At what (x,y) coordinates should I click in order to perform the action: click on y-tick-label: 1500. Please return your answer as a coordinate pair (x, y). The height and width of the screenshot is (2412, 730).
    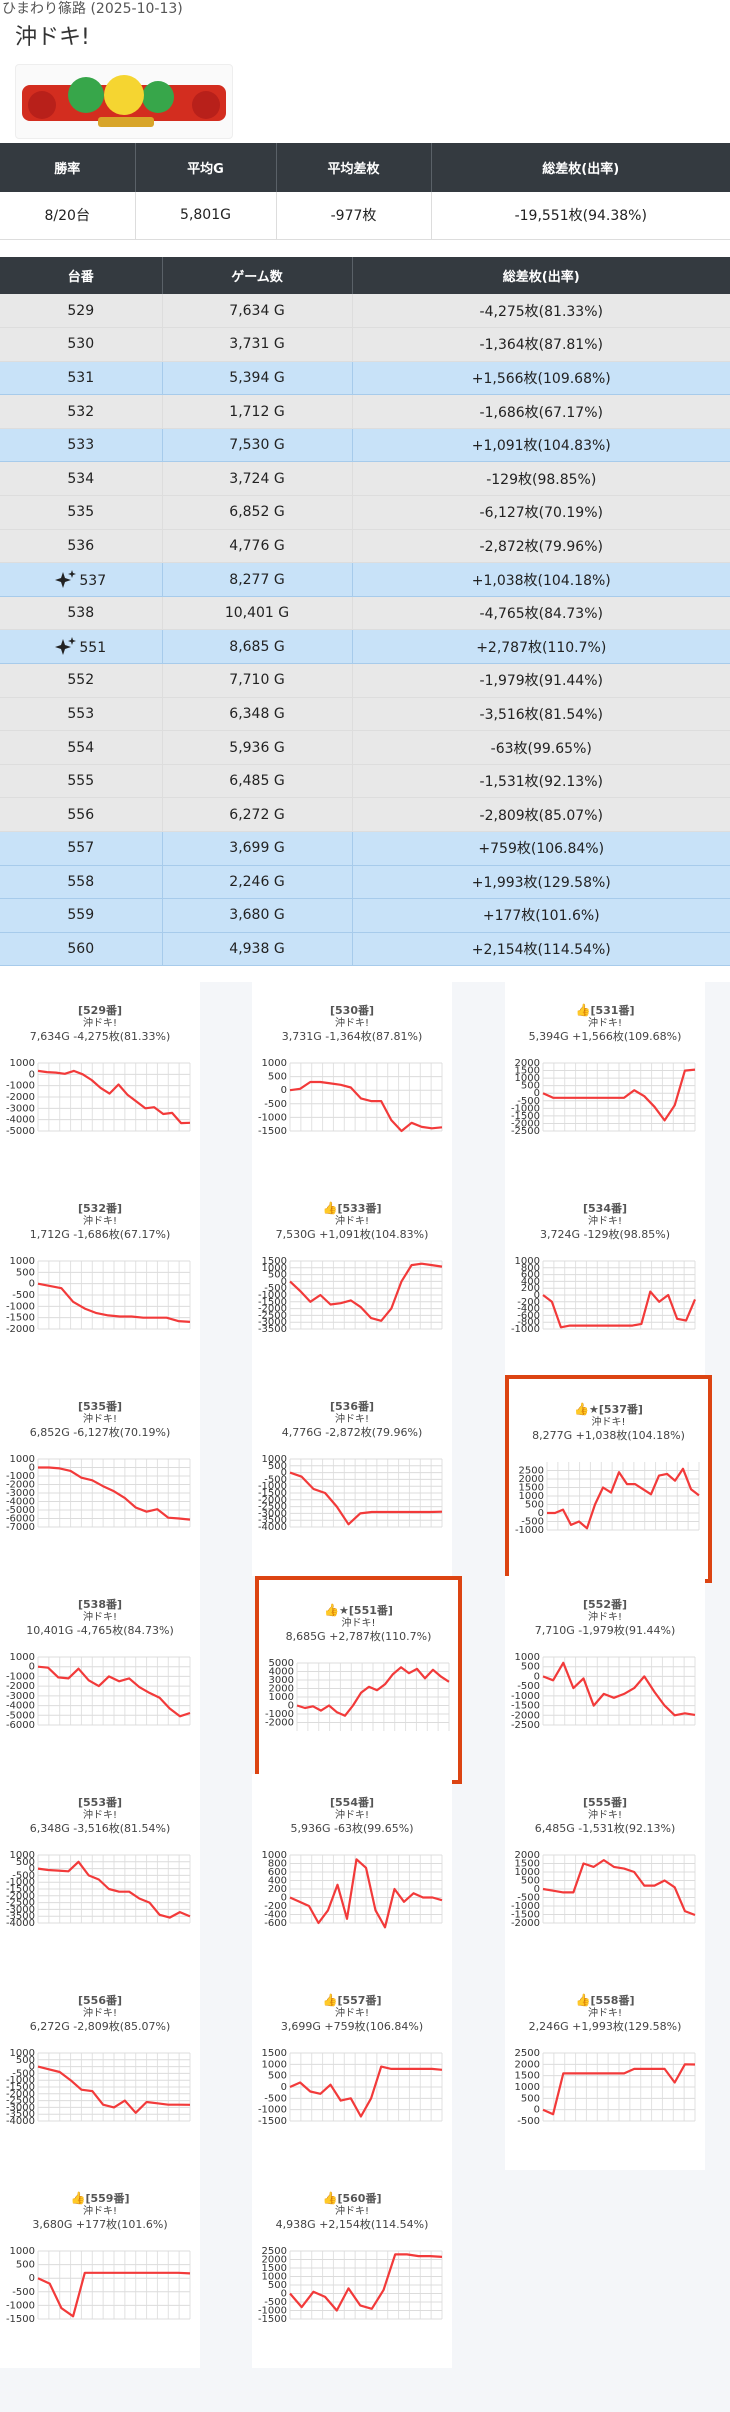
    Looking at the image, I should click on (527, 2076).